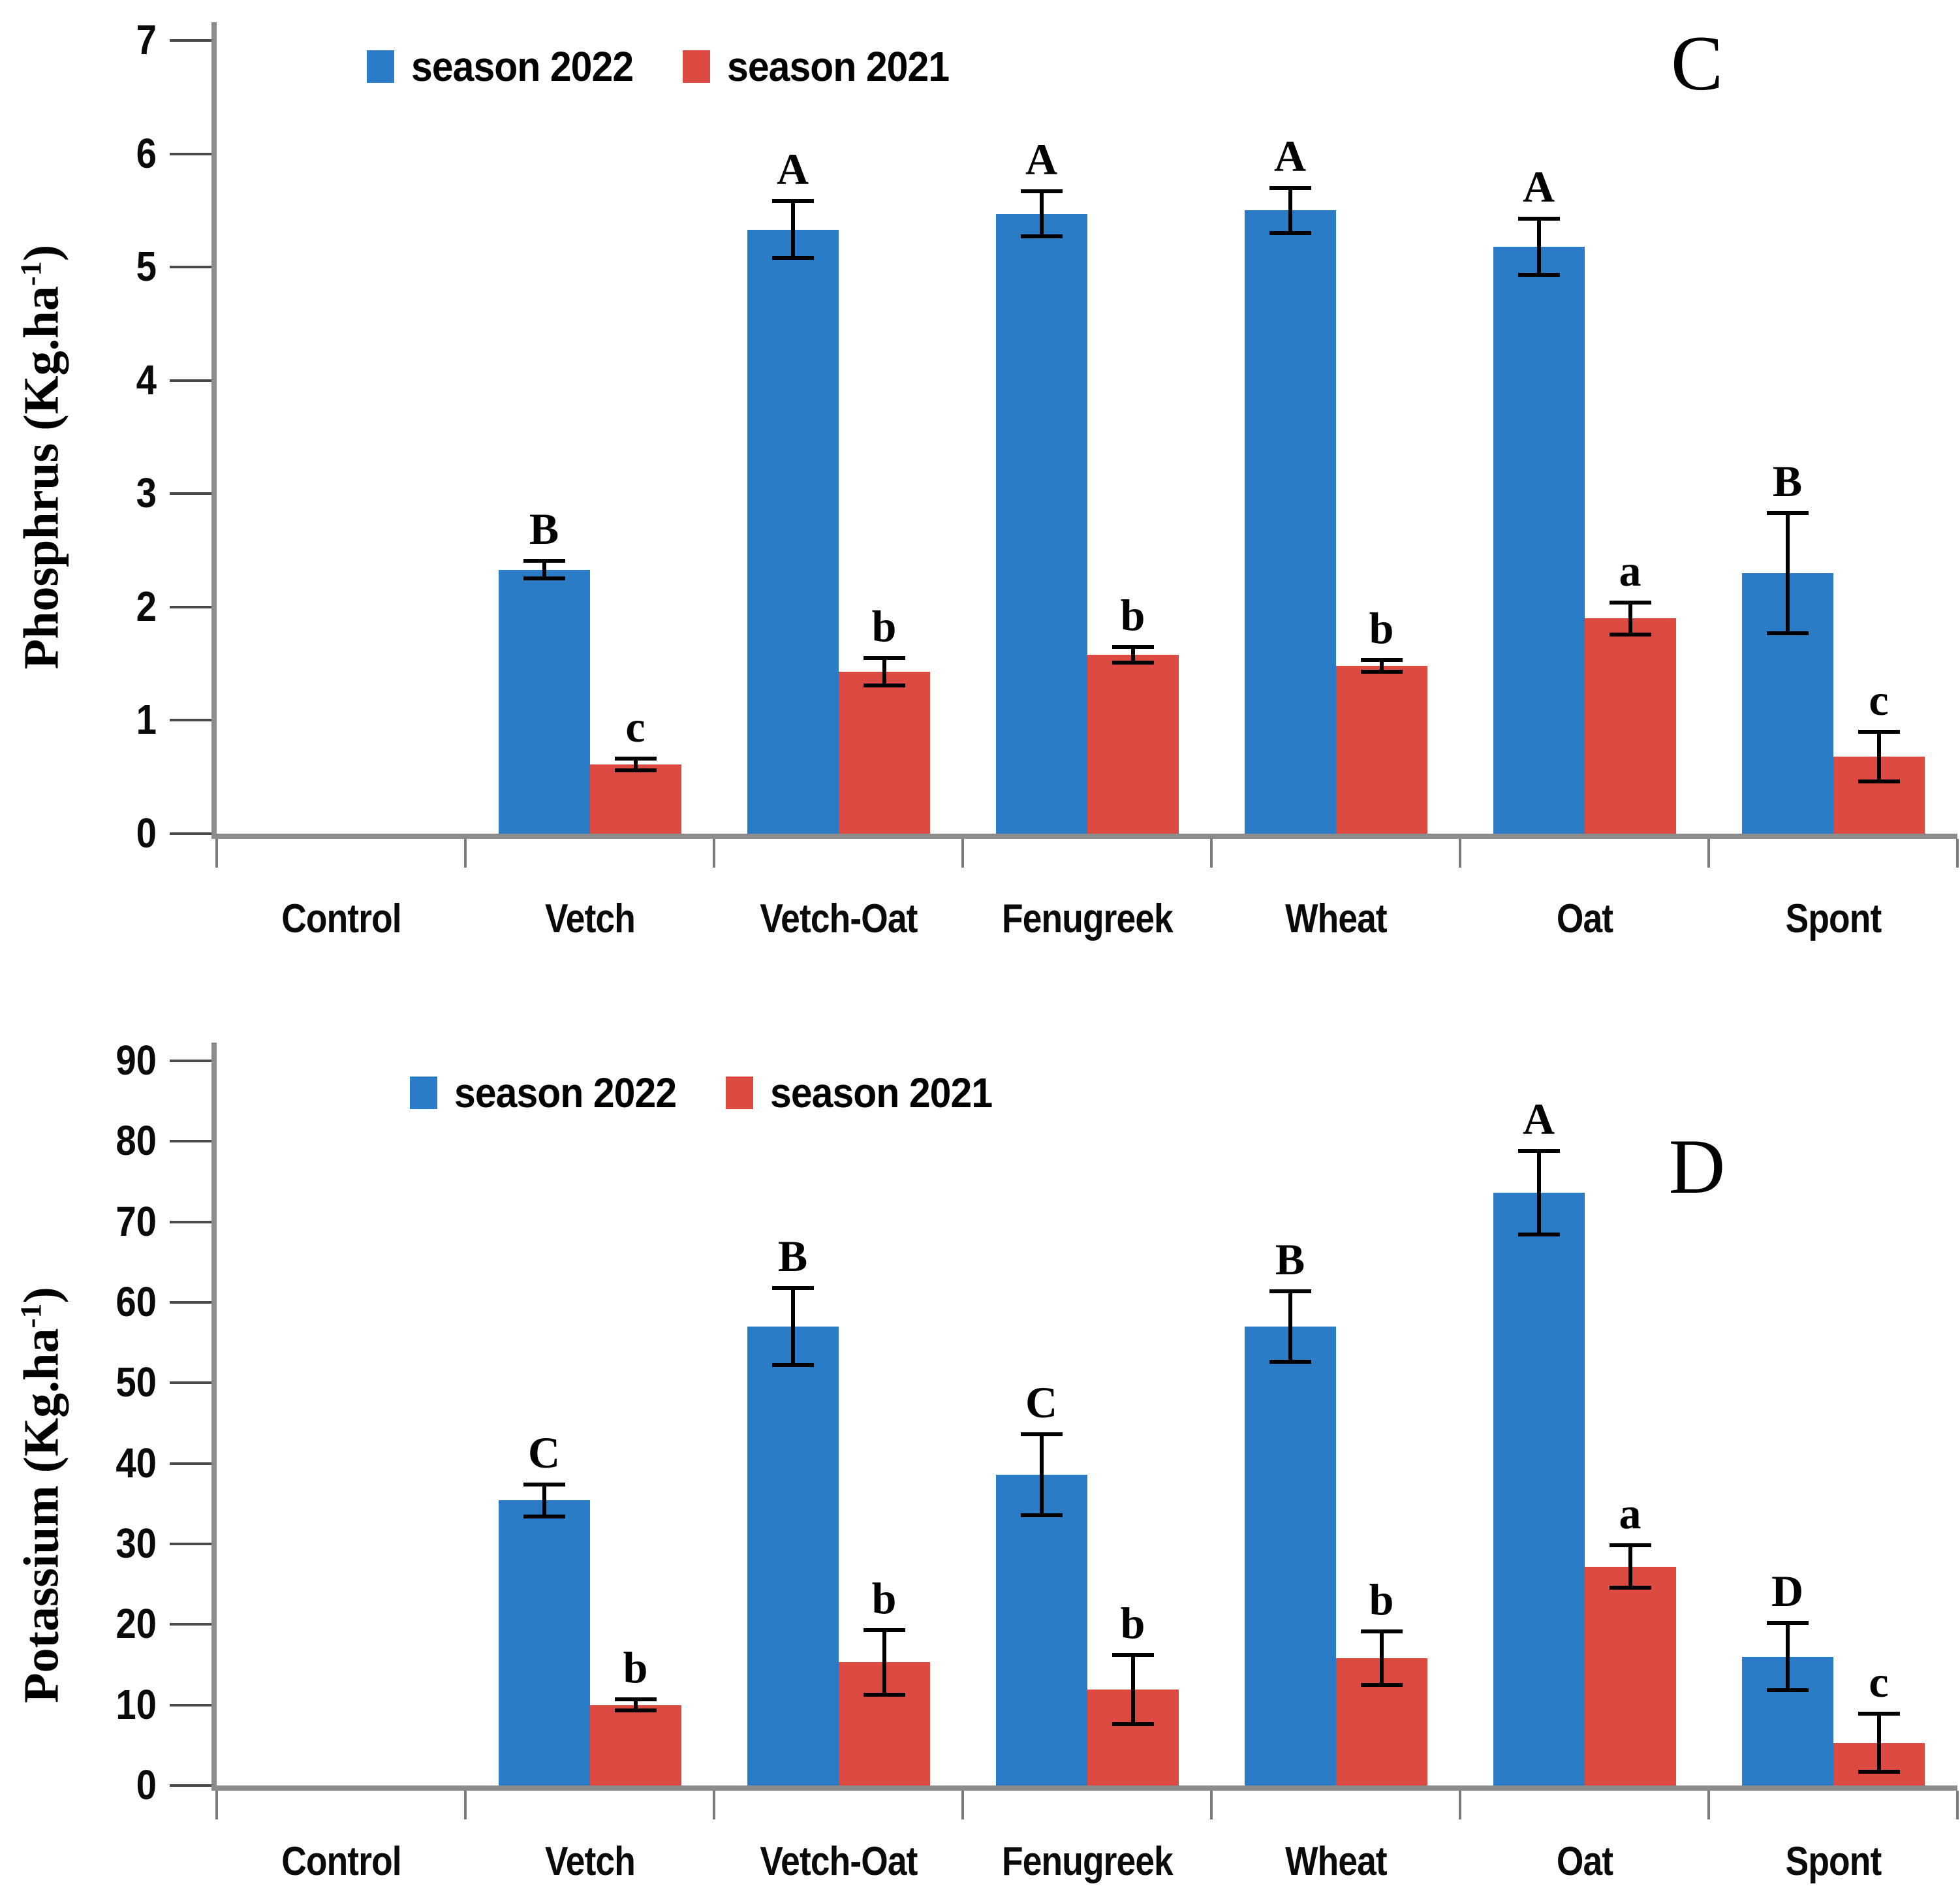 This screenshot has height=1903, width=1960. I want to click on error-bar-season-2022-fenugreek, so click(1041, 214).